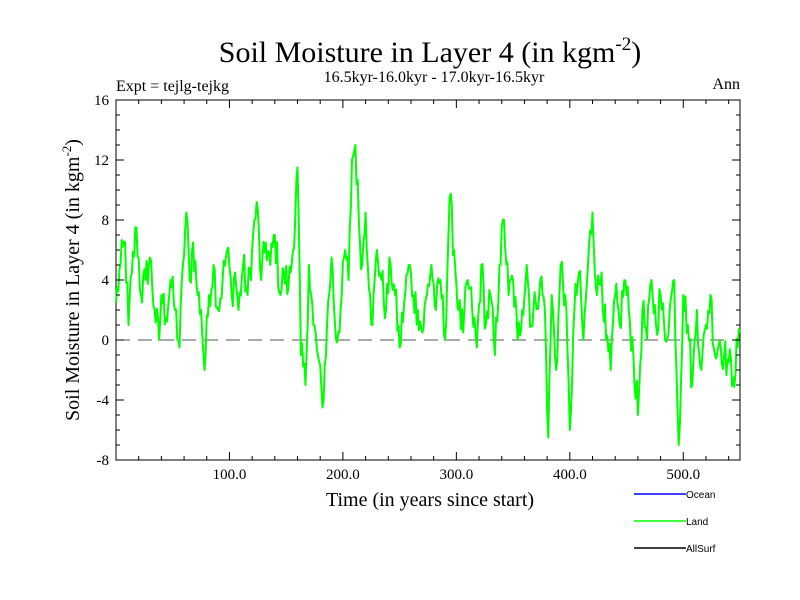 This screenshot has width=800, height=600. Describe the element at coordinates (701, 549) in the screenshot. I see `legend-label-allsurf: AllSurf` at that location.